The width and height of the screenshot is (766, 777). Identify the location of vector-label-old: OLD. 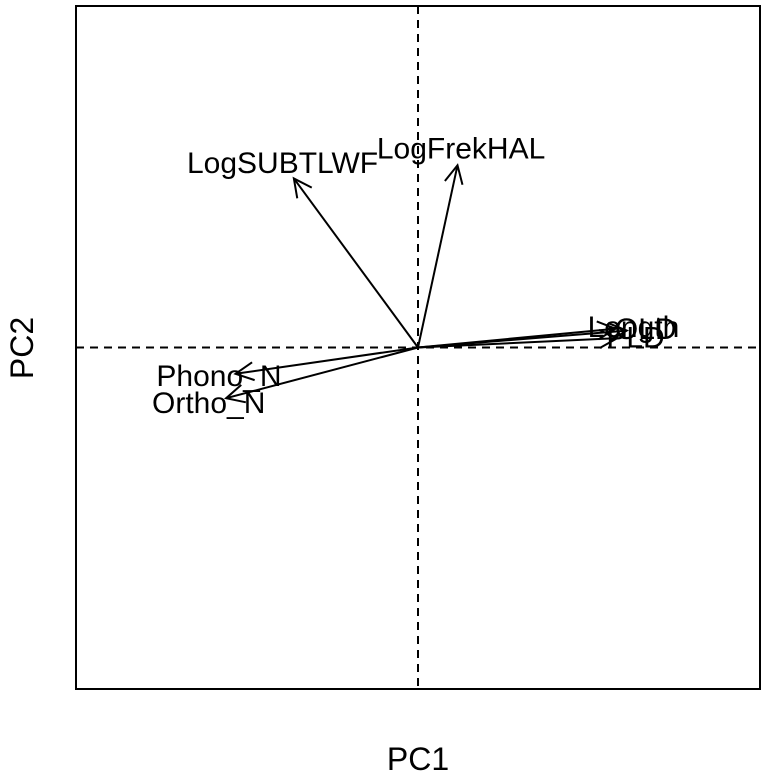
(646, 329).